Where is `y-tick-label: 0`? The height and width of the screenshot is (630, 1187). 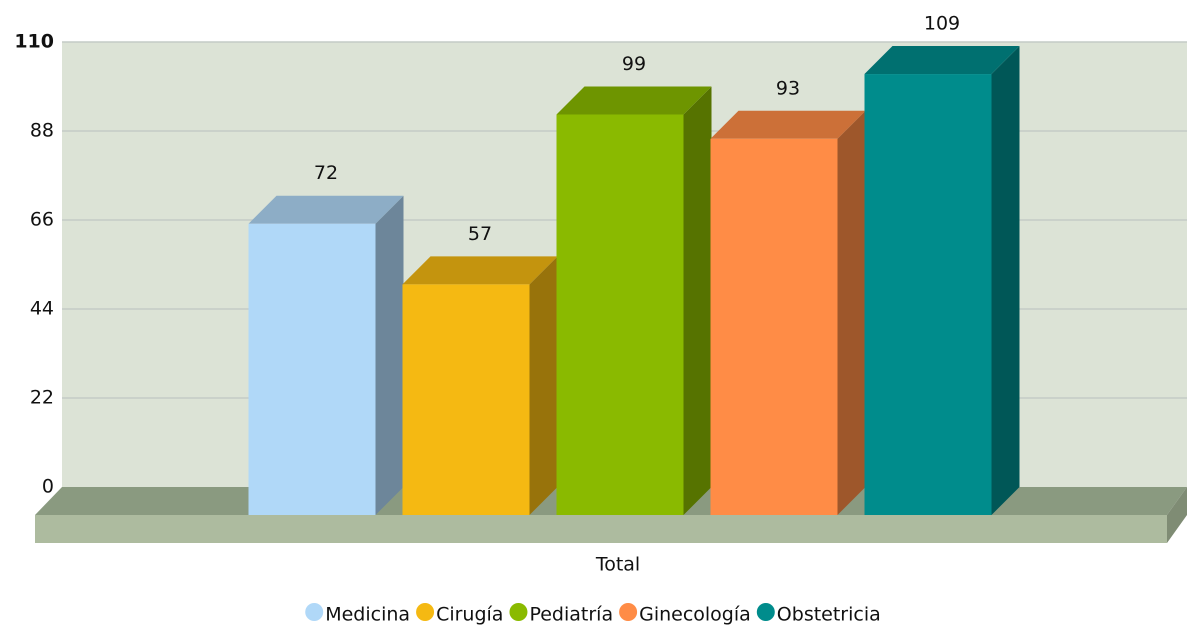 y-tick-label: 0 is located at coordinates (48, 487).